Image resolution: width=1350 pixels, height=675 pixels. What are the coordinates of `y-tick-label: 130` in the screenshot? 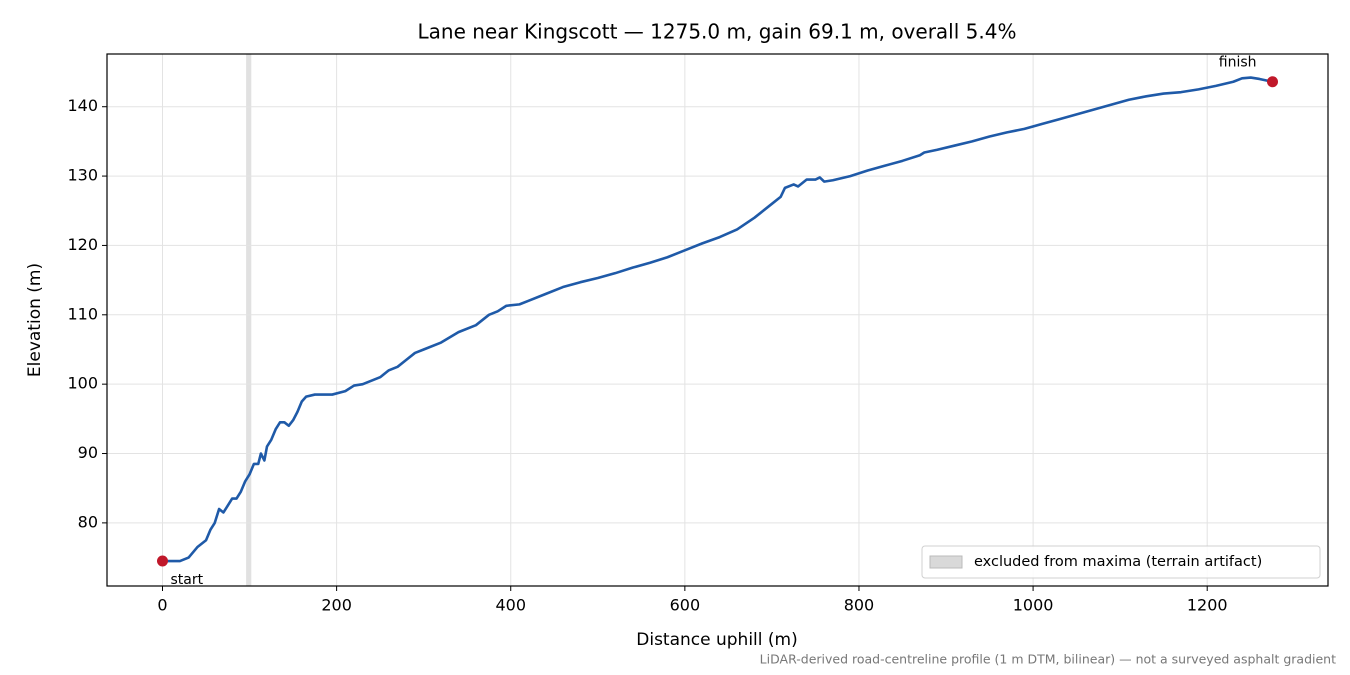 It's located at (82, 175).